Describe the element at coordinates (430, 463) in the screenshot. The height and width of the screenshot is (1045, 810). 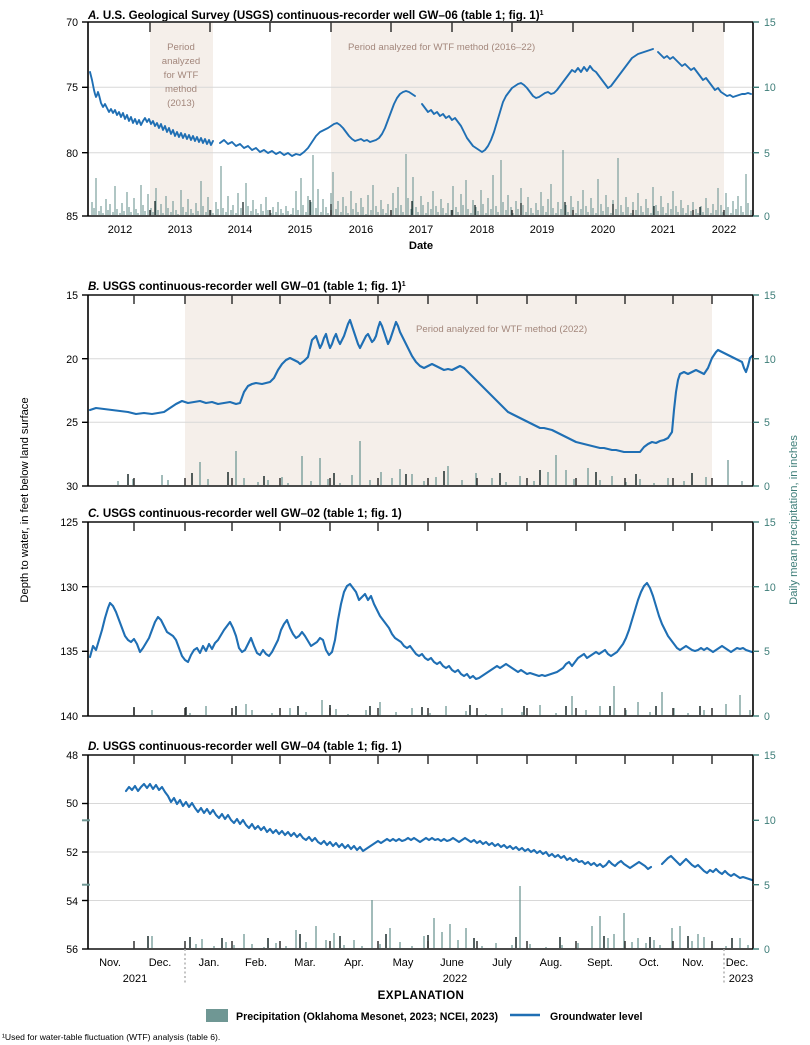
I see `panel-b-precipitation-bars` at that location.